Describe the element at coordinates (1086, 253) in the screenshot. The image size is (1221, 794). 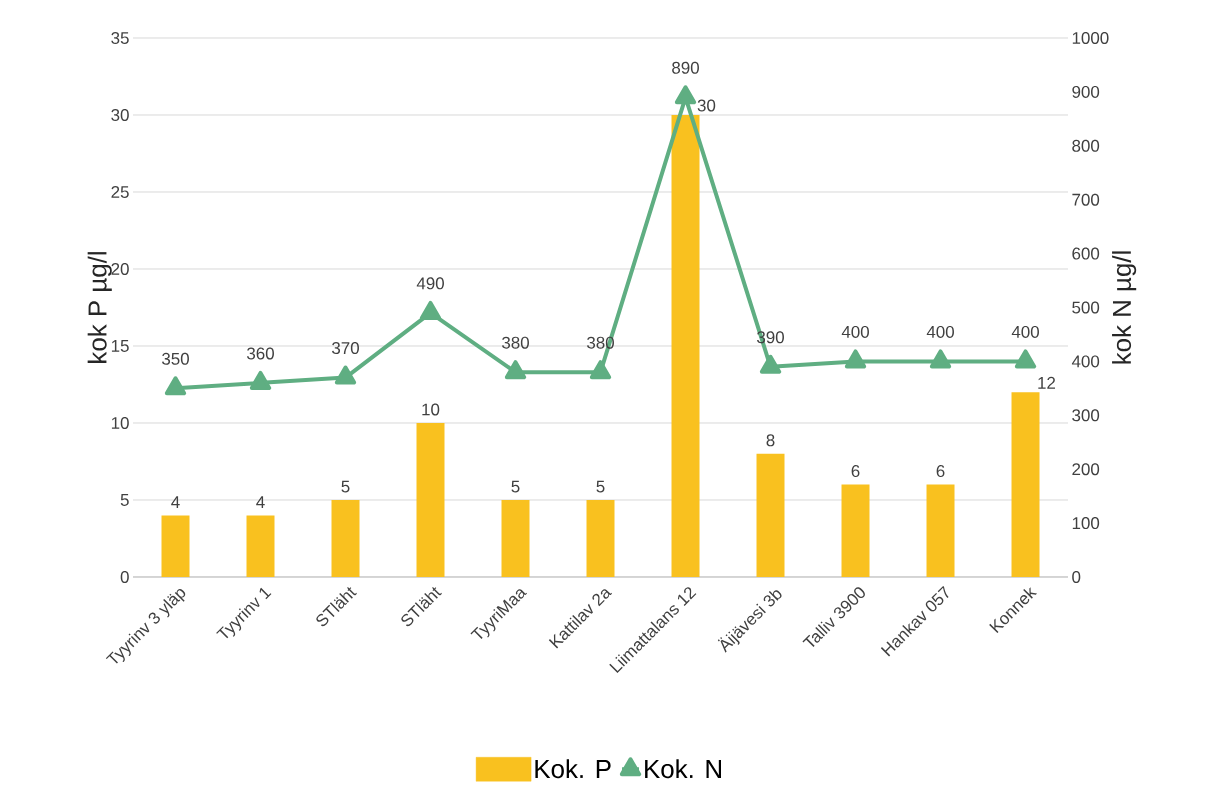
I see `y2-tick-label: 600` at that location.